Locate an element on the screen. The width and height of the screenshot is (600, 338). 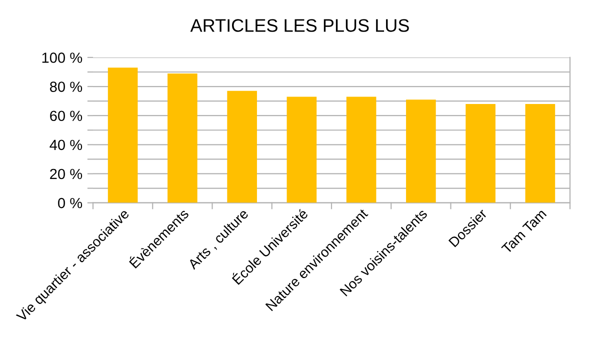
y-tick-label: 40 % is located at coordinates (66, 145).